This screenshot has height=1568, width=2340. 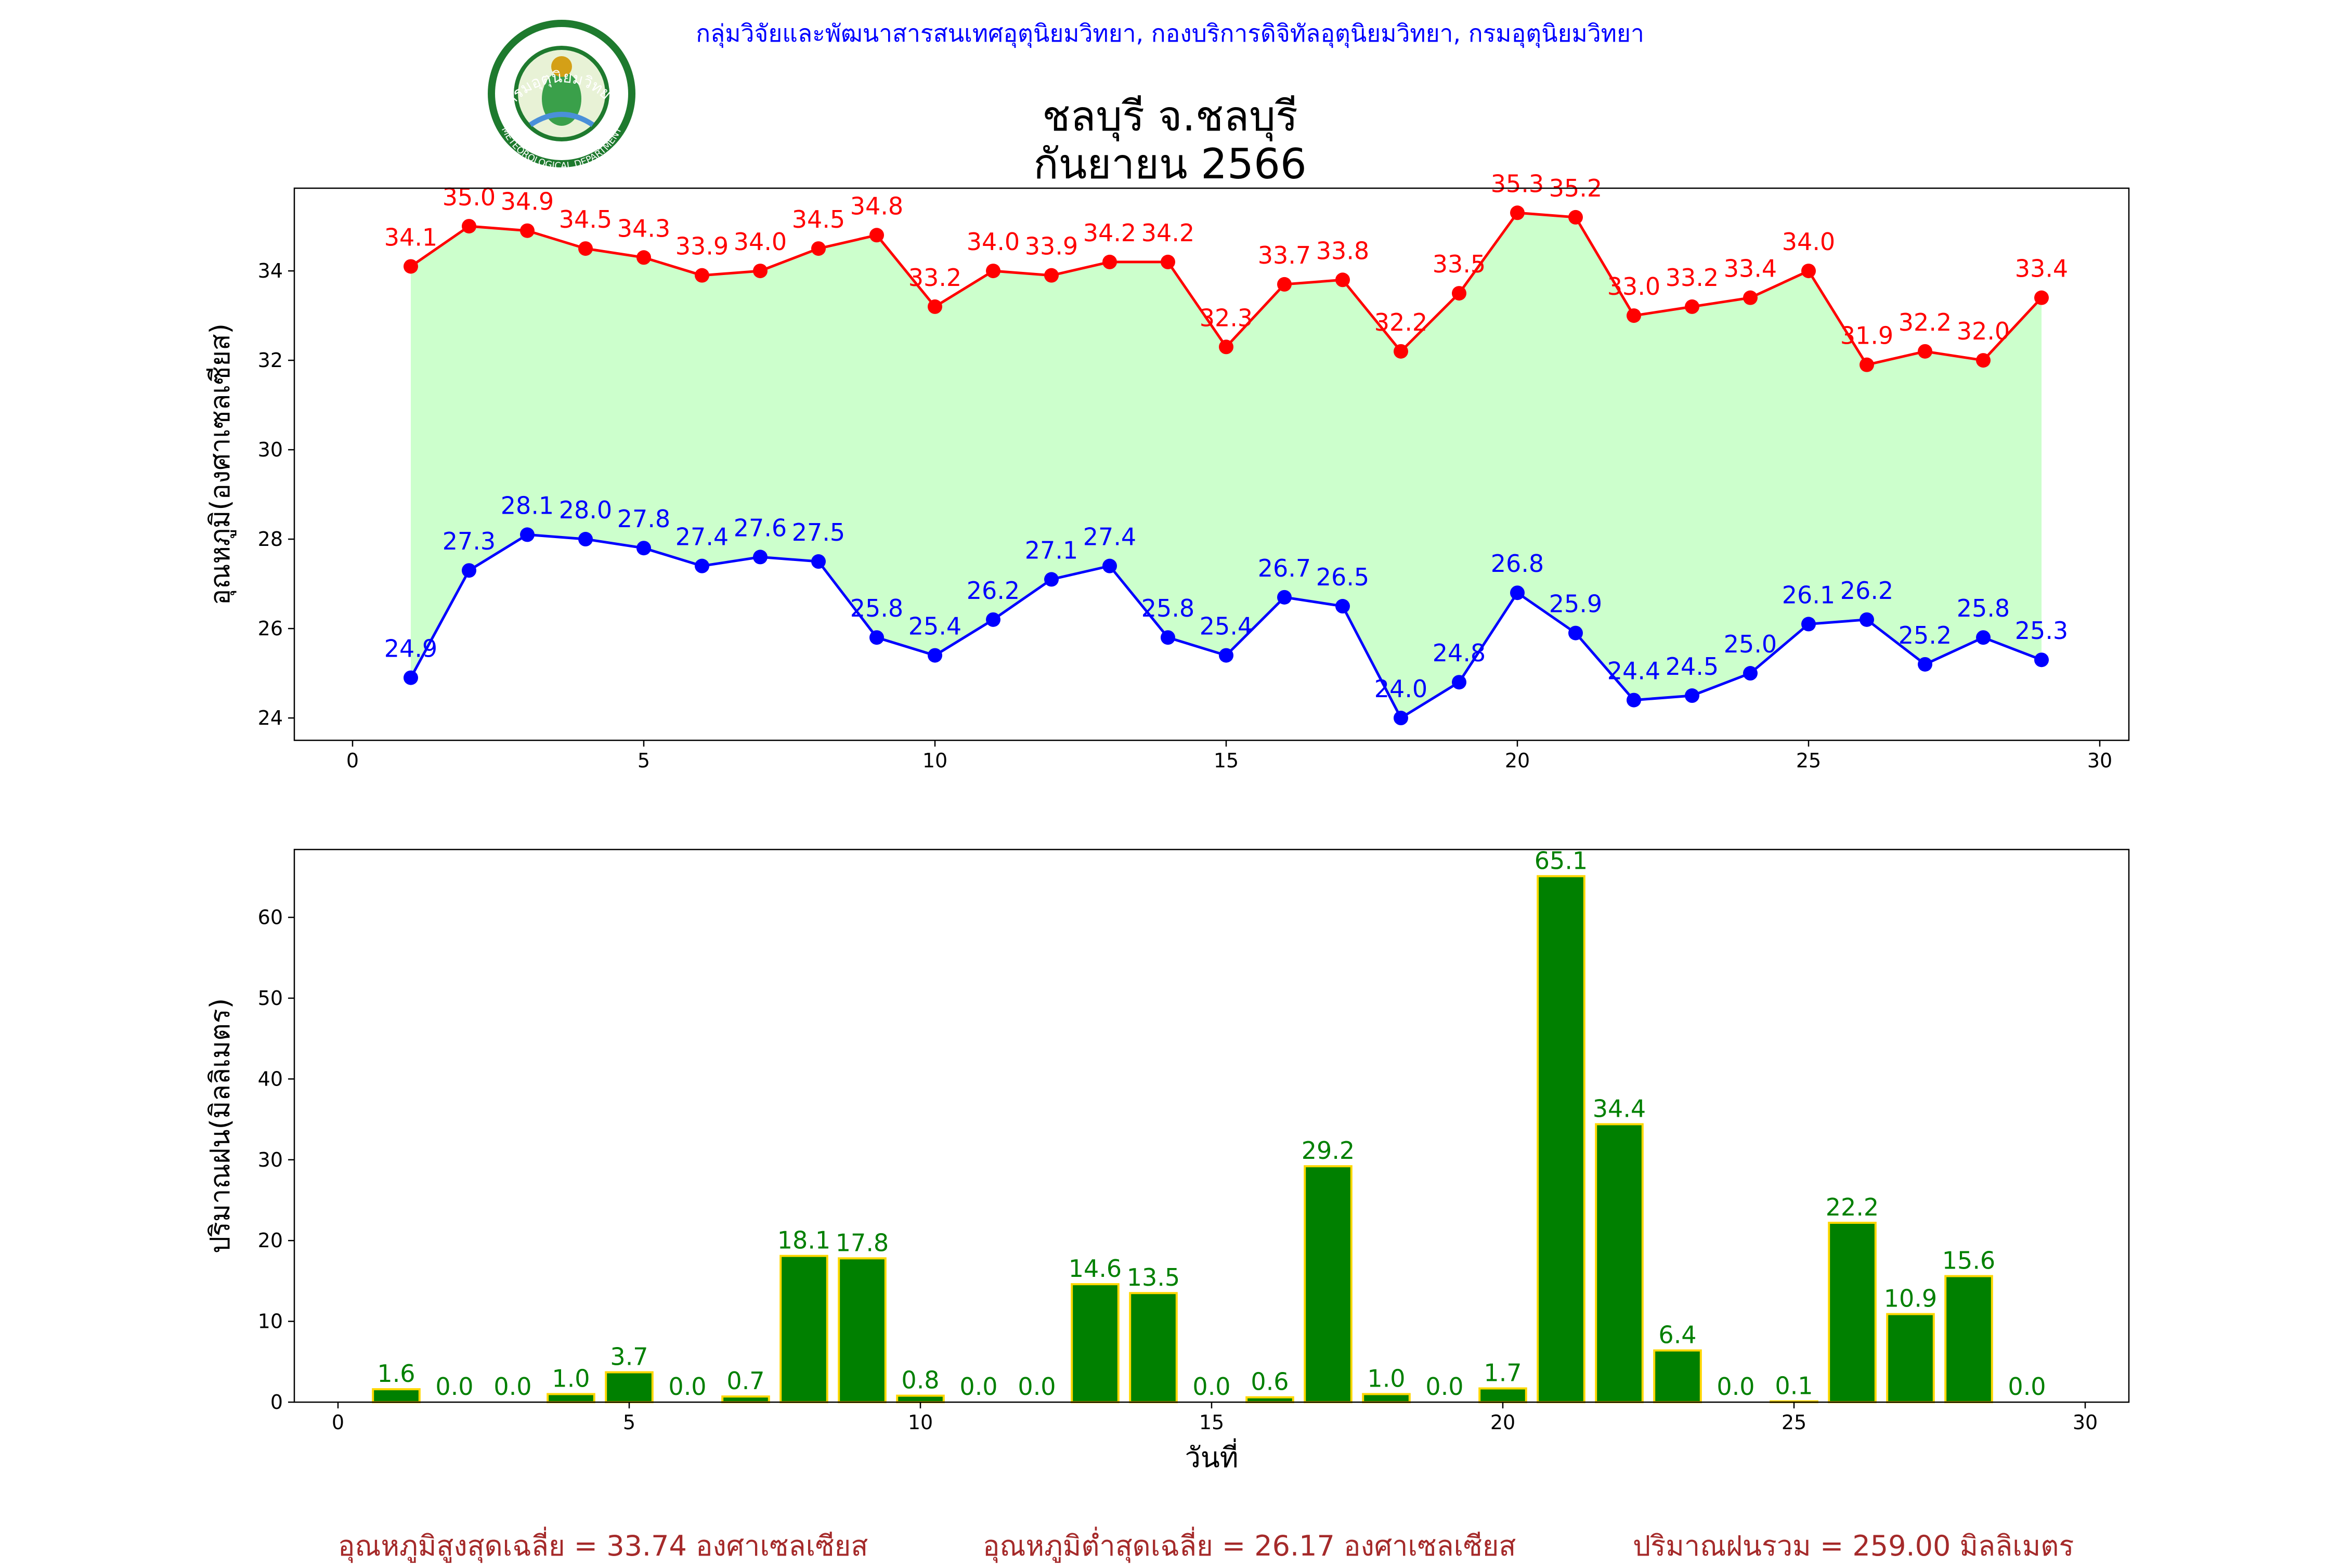 What do you see at coordinates (1343, 251) in the screenshot?
I see `max-temp-data-label: 33.8` at bounding box center [1343, 251].